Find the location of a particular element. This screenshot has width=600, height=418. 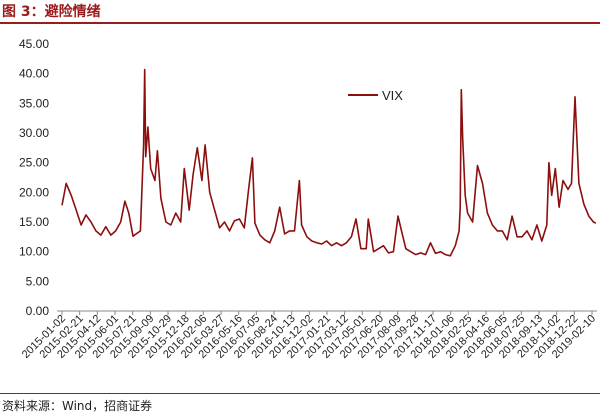

y-tick-label: 25.00 is located at coordinates (34, 163).